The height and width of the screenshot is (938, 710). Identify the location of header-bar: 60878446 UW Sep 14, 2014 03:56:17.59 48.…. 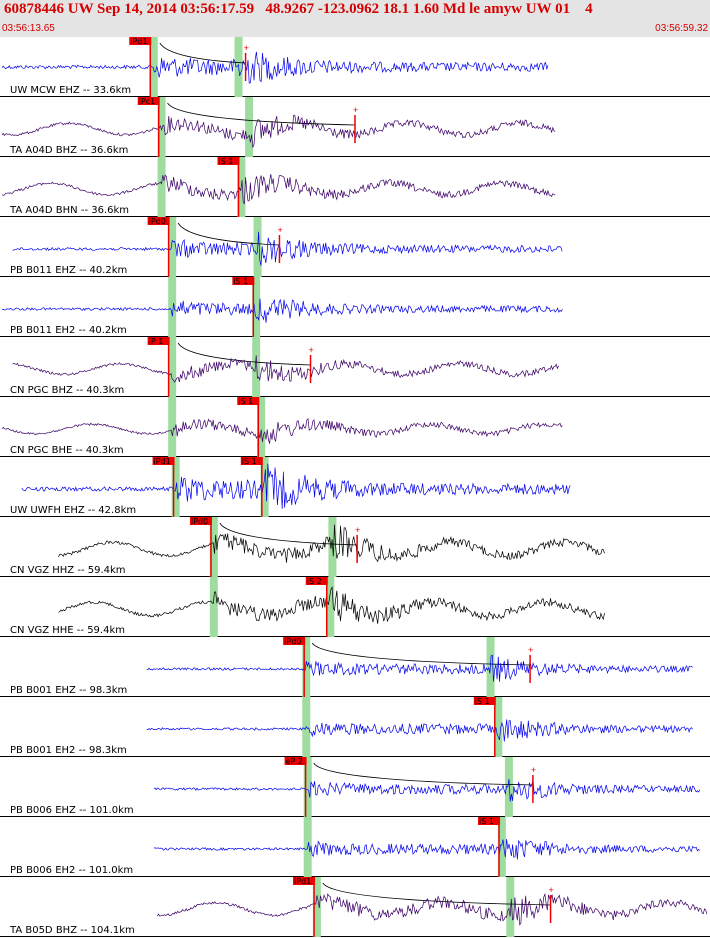
(355, 18).